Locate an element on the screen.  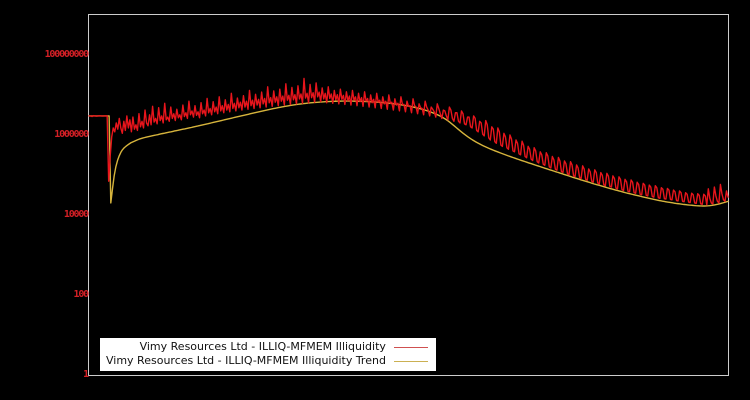
y-axis-tick-label: 10000 is located at coordinates (76, 214).